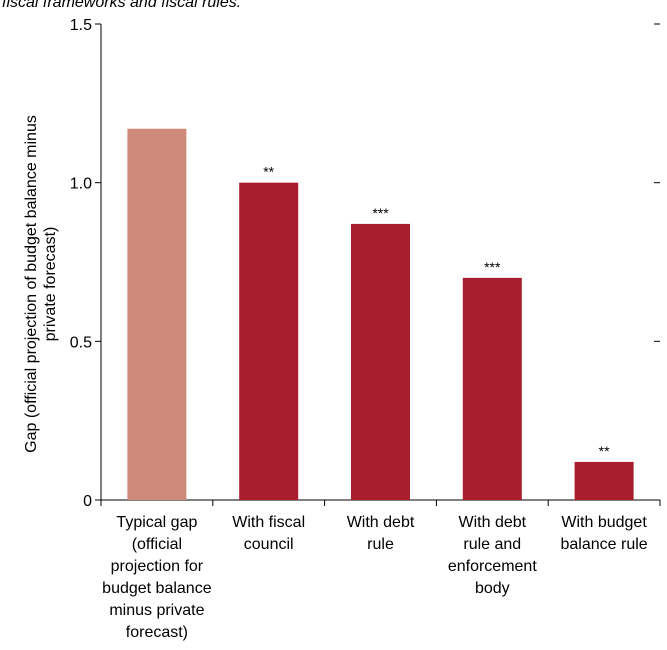 The width and height of the screenshot is (667, 650). I want to click on x-tick-label-line: projection for, so click(157, 566).